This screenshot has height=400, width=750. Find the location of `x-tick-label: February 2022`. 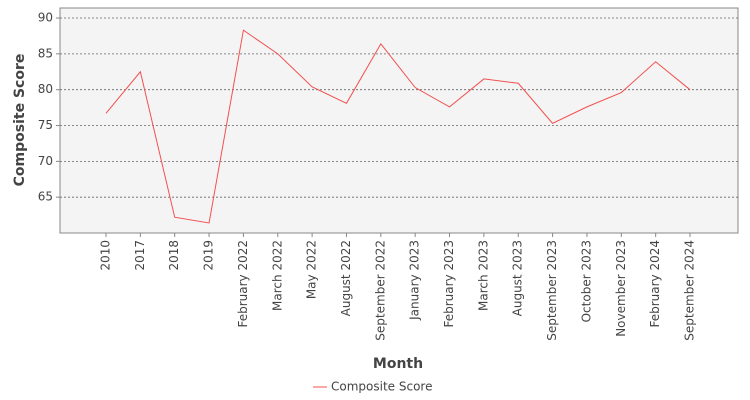

x-tick-label: February 2022 is located at coordinates (243, 284).